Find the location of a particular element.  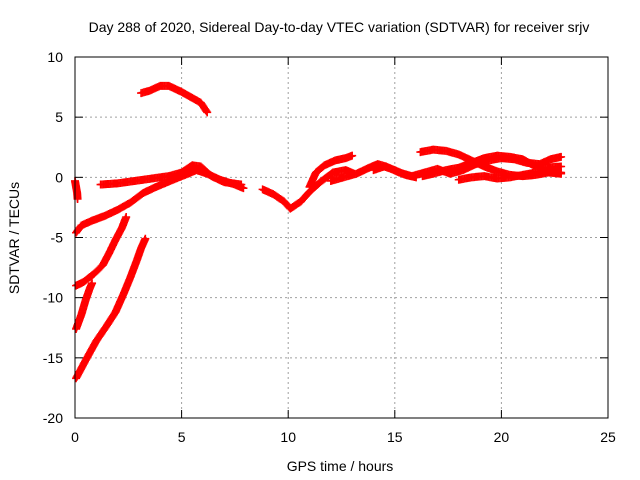

series-arc-e is located at coordinates (84, 306).